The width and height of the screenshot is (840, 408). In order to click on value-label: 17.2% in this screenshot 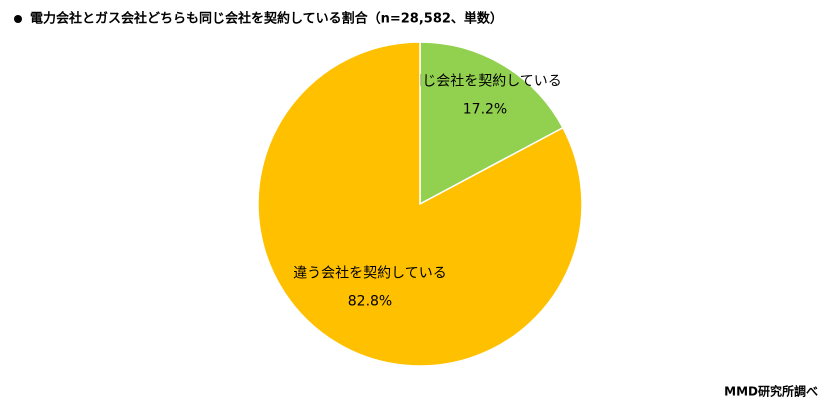, I will do `click(485, 110)`.